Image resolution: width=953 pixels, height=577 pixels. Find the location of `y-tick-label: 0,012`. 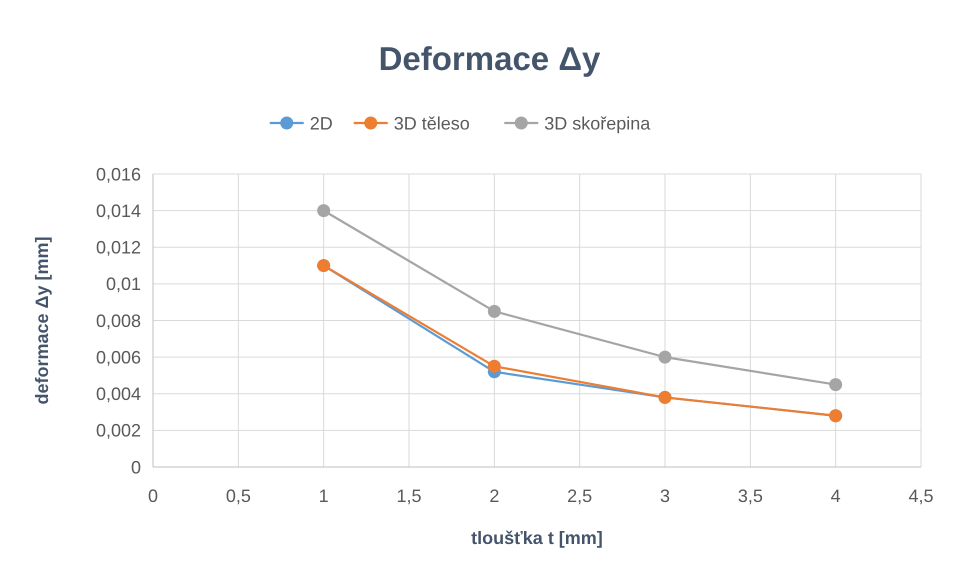

y-tick-label: 0,012 is located at coordinates (118, 248).